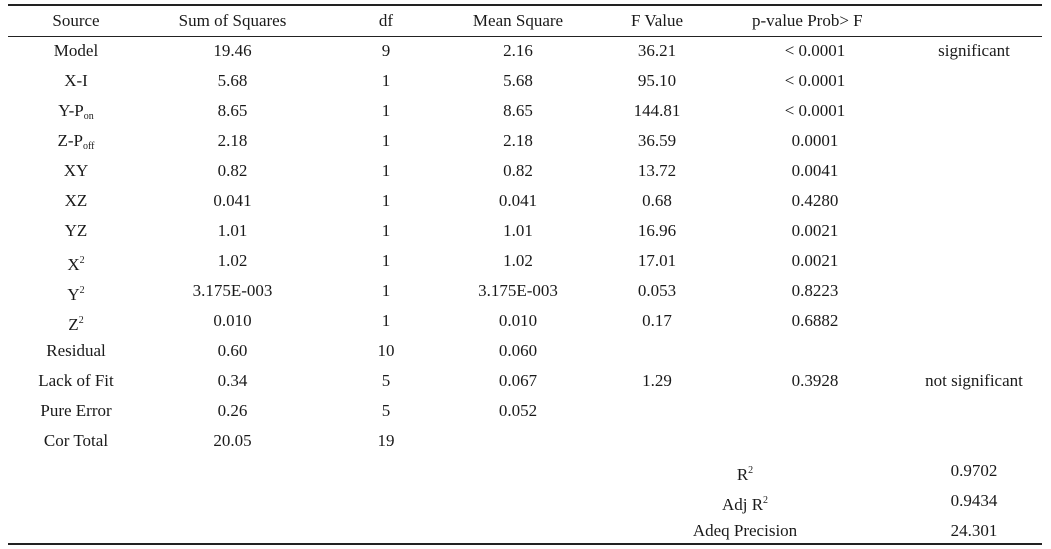 The image size is (1051, 549). I want to click on cell-mean-square: 1.01, so click(518, 230).